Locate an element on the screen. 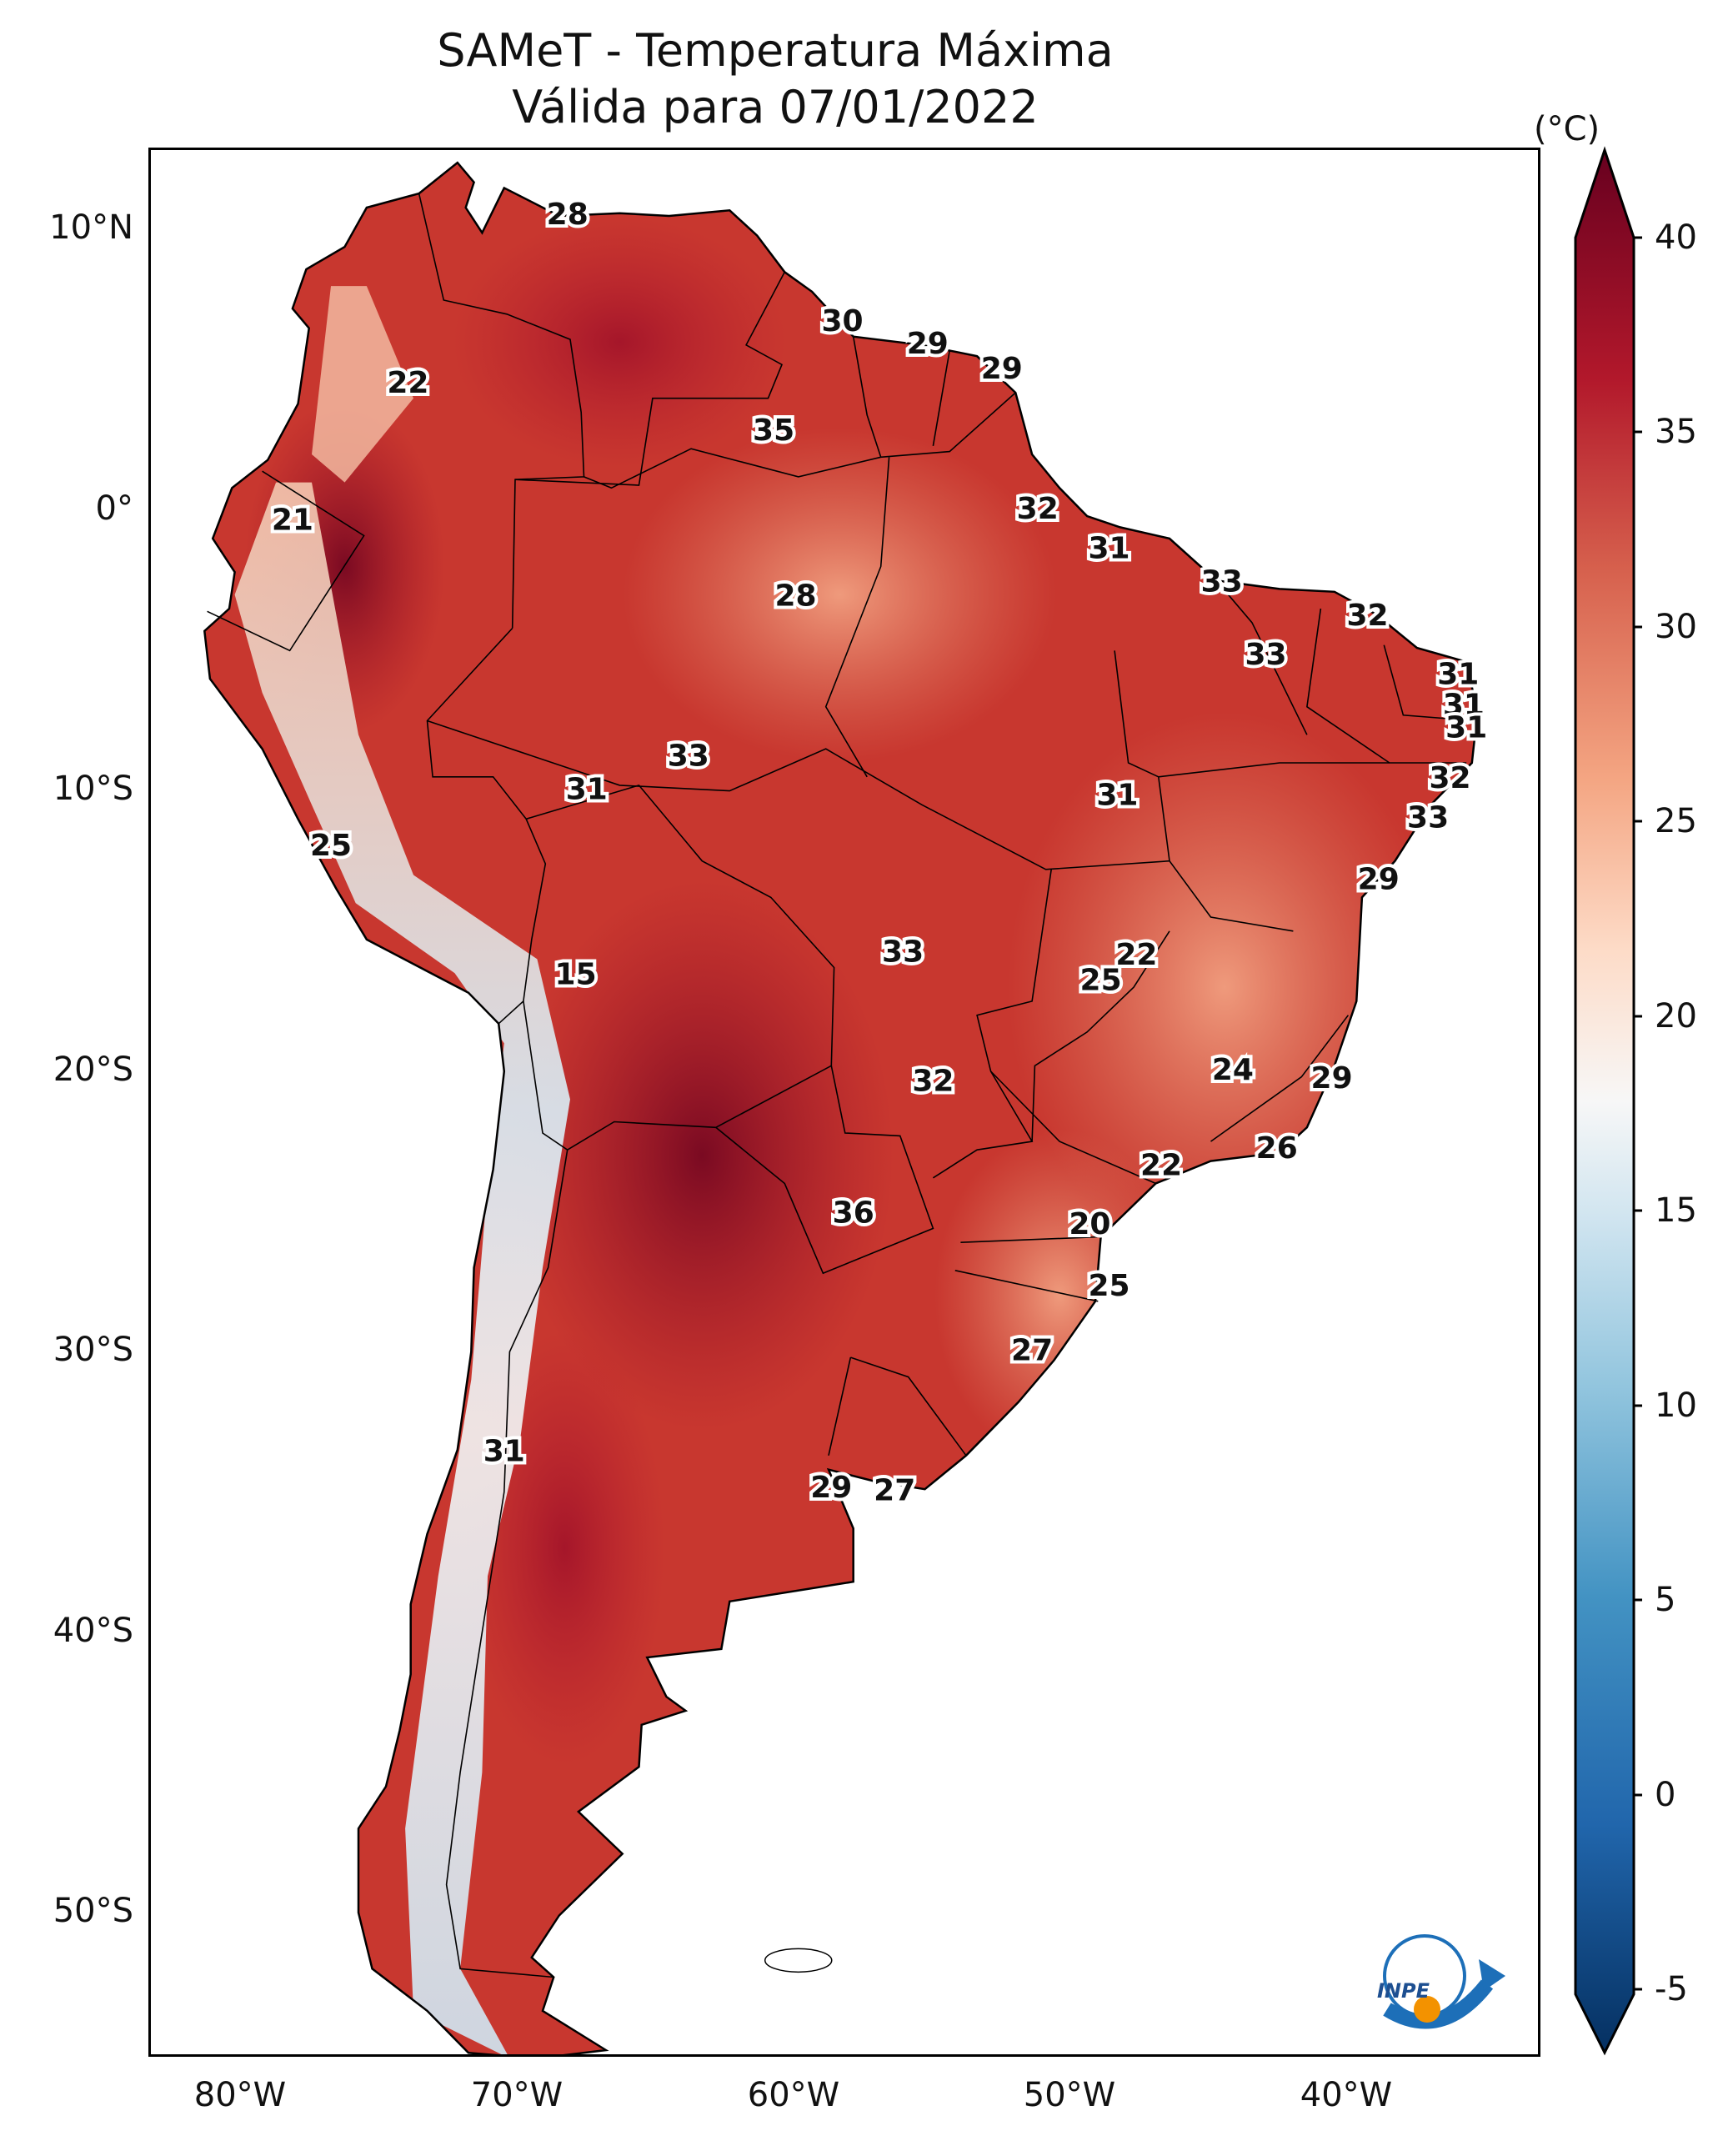 This screenshot has width=1723, height=2156. lat-tick-10s: 10°S is located at coordinates (93, 789).